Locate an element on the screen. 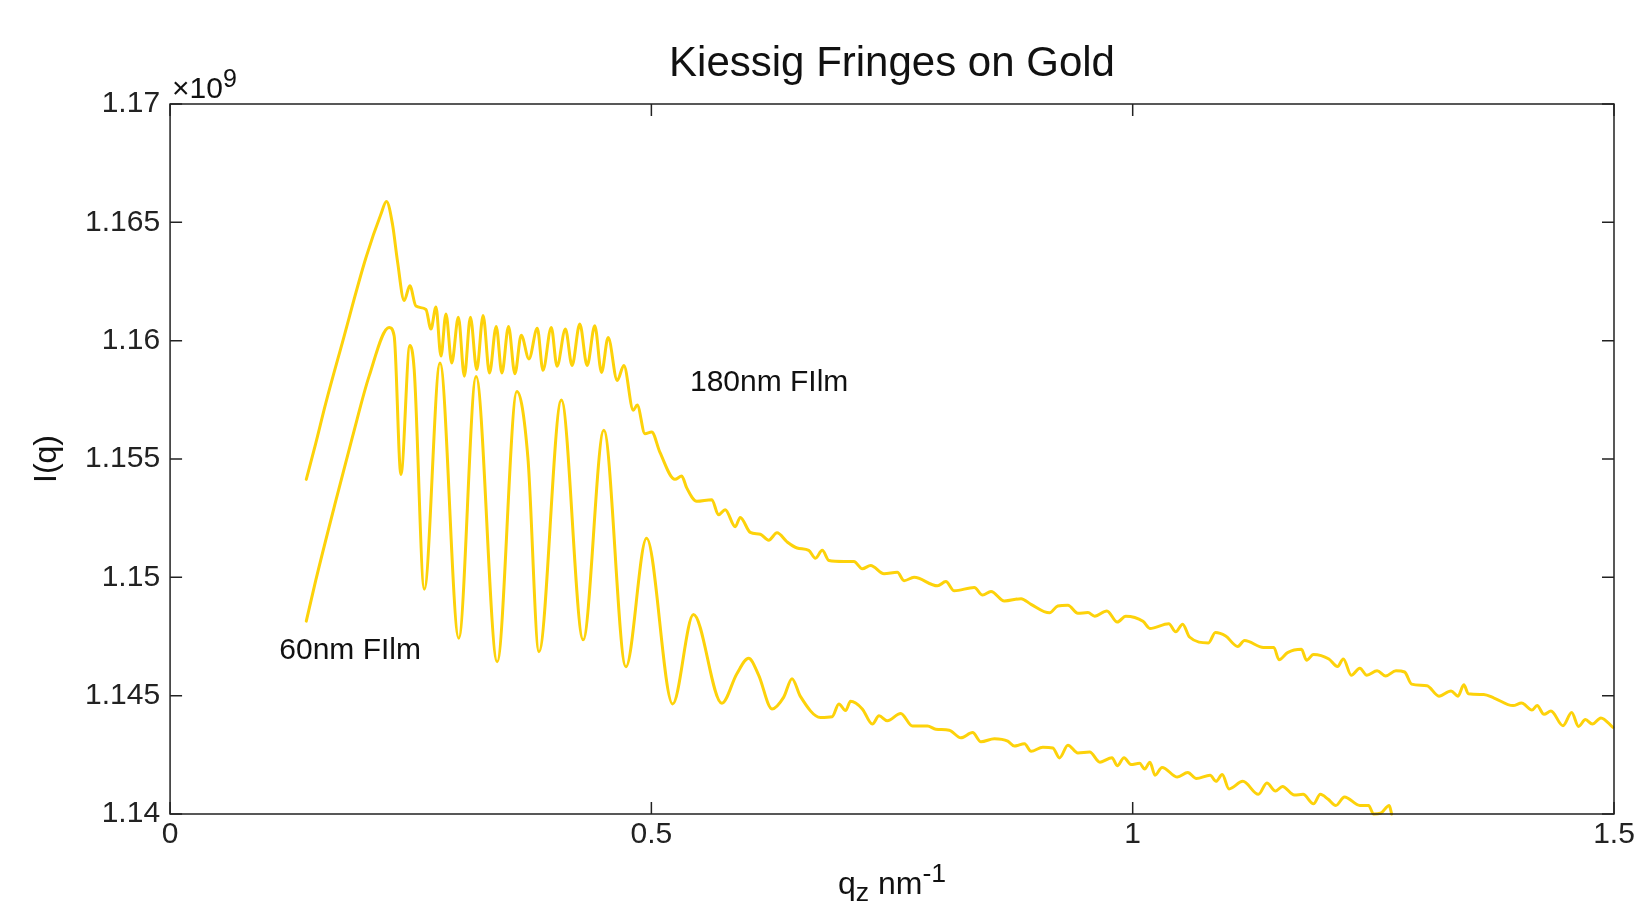  y-tick-label: 1.17 is located at coordinates (131, 102).